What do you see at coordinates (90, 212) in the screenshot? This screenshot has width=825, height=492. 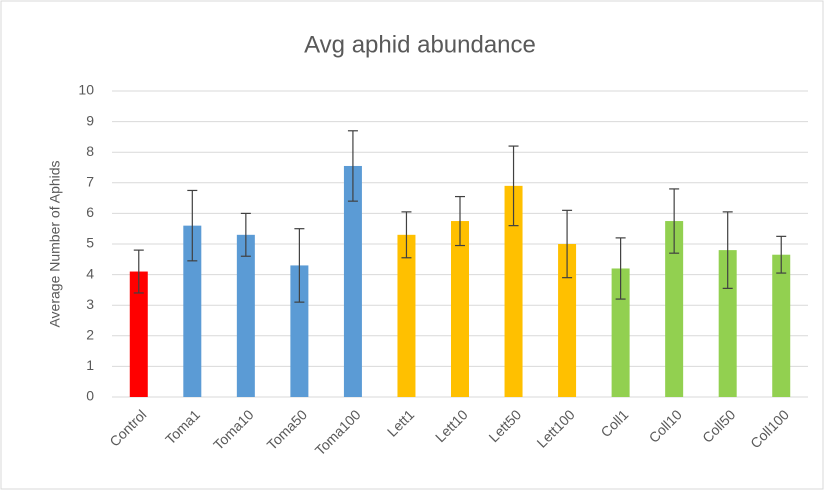 I see `y-tick-label: 6` at bounding box center [90, 212].